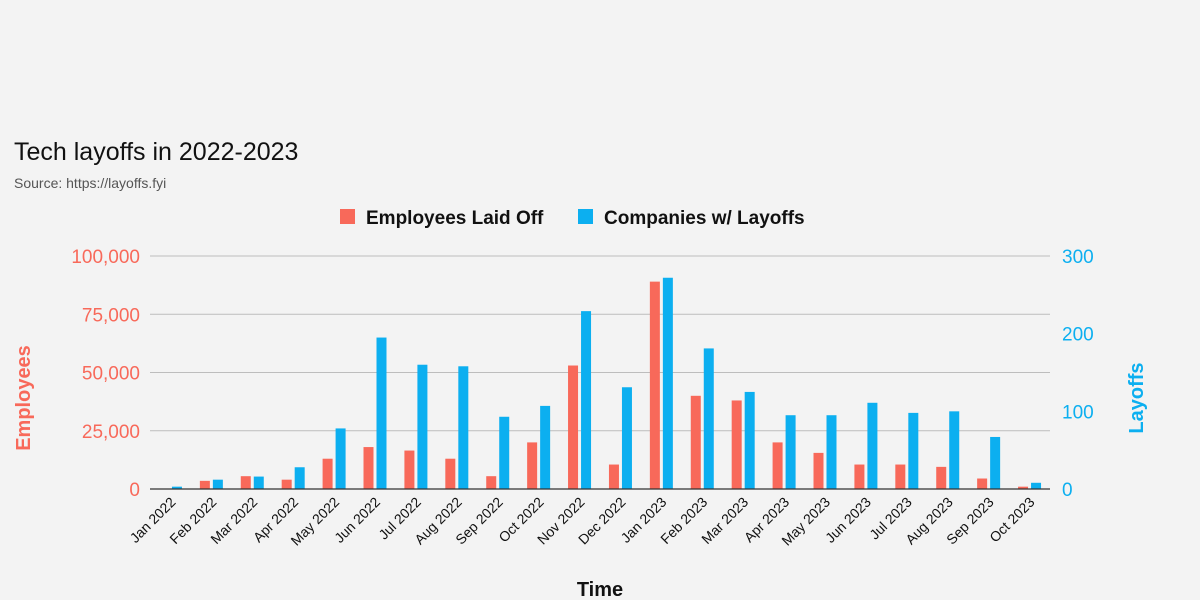 The image size is (1200, 600). I want to click on legend-swatch-employees, so click(347, 216).